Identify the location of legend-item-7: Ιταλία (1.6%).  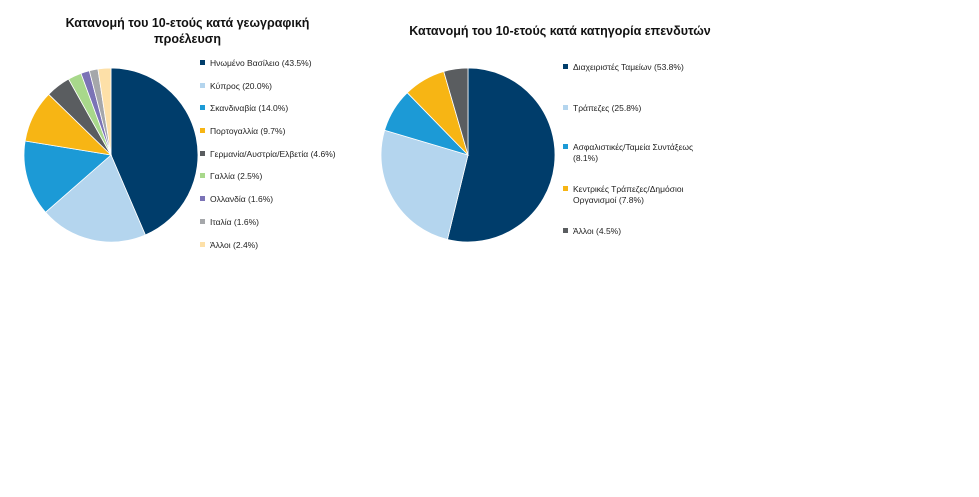
(290, 228).